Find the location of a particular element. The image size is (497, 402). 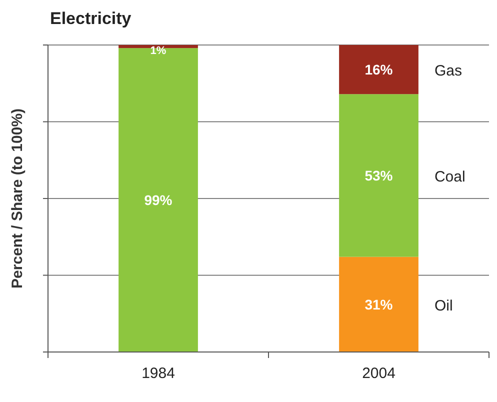

series-label: Gas is located at coordinates (448, 71).